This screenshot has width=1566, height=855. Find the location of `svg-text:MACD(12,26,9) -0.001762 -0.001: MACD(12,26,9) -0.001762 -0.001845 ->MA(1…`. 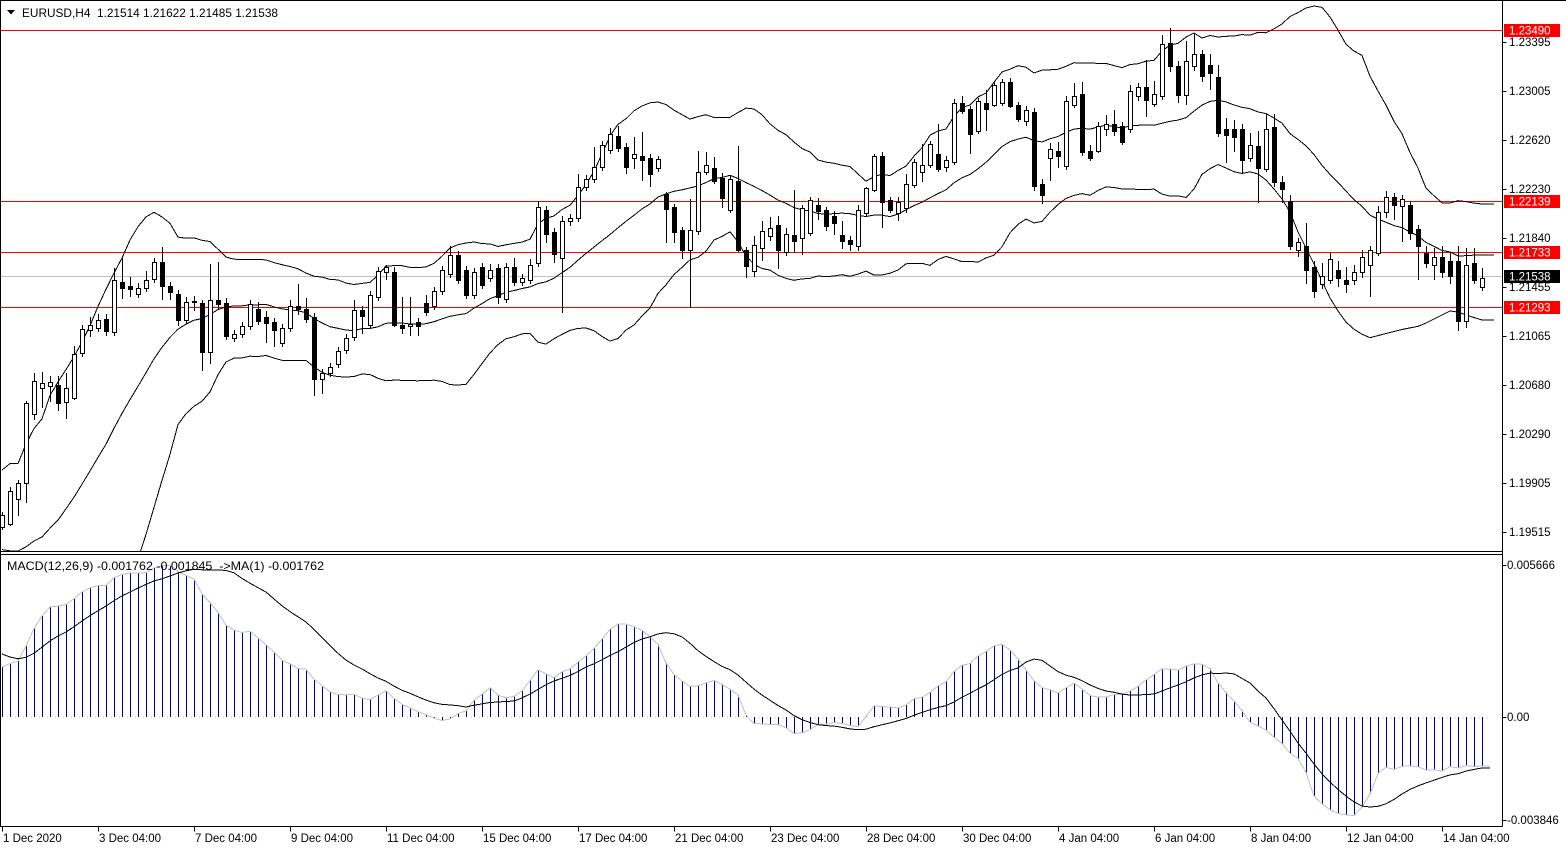

svg-text:MACD(12,26,9) -0.001762 -0.001: MACD(12,26,9) -0.001762 -0.001845 ->MA(1… is located at coordinates (165, 566).